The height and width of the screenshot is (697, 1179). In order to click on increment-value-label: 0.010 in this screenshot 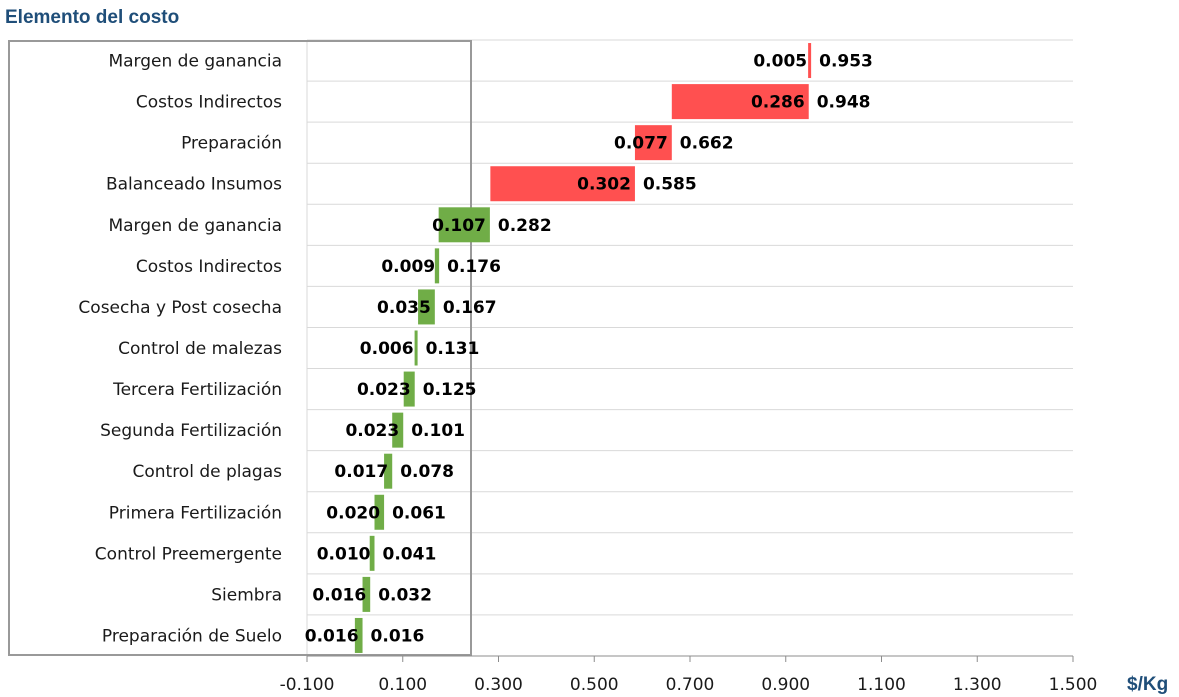, I will do `click(344, 554)`.